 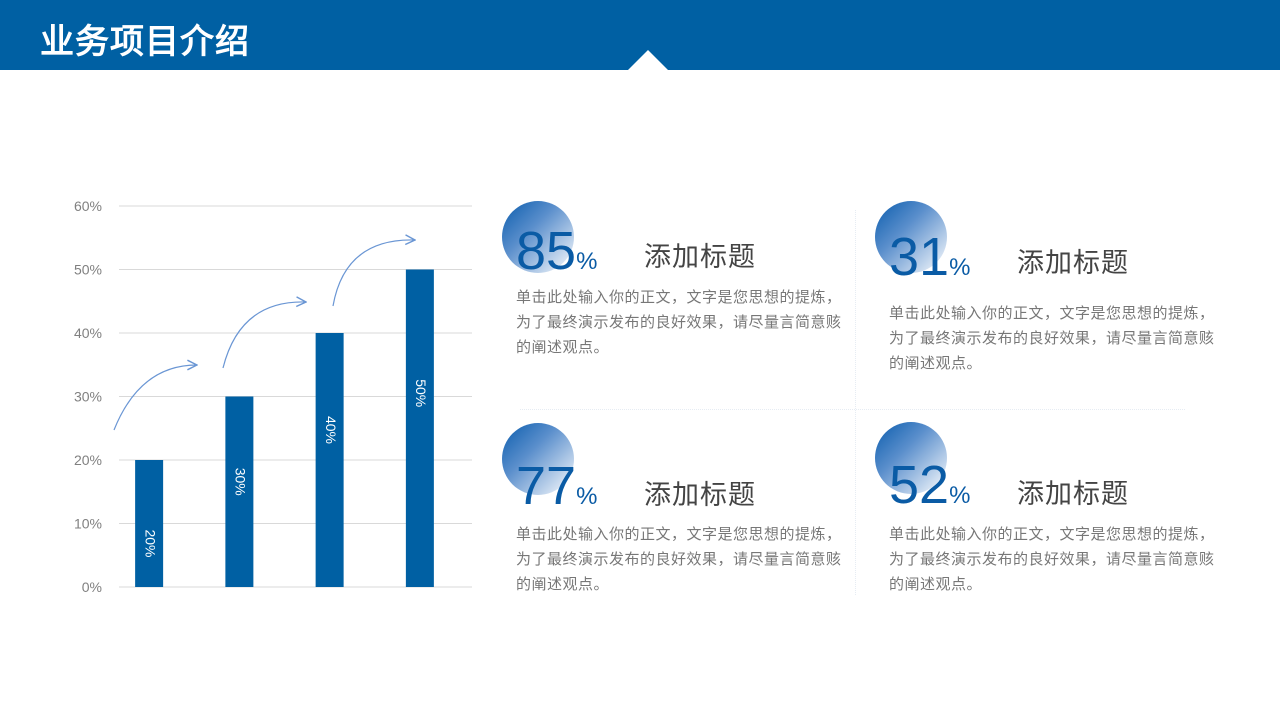 I want to click on y-tick-label: 20%, so click(x=88, y=460).